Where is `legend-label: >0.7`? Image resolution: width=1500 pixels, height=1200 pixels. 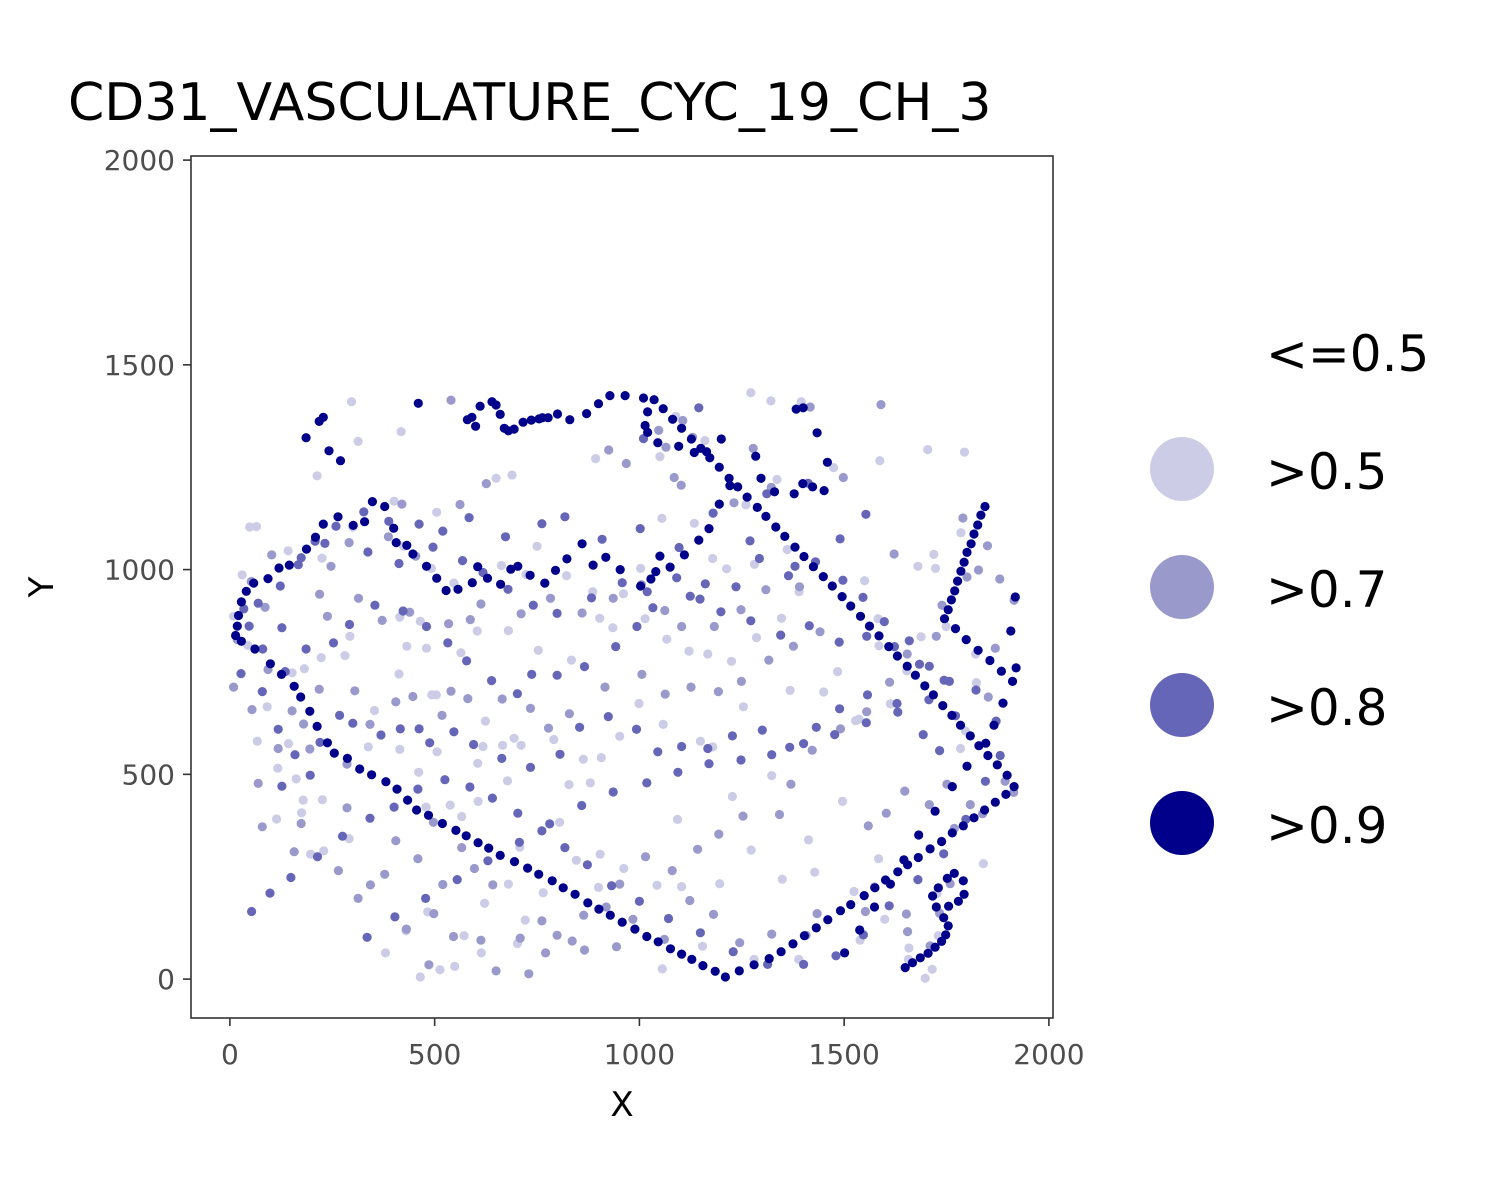 legend-label: >0.7 is located at coordinates (1326, 590).